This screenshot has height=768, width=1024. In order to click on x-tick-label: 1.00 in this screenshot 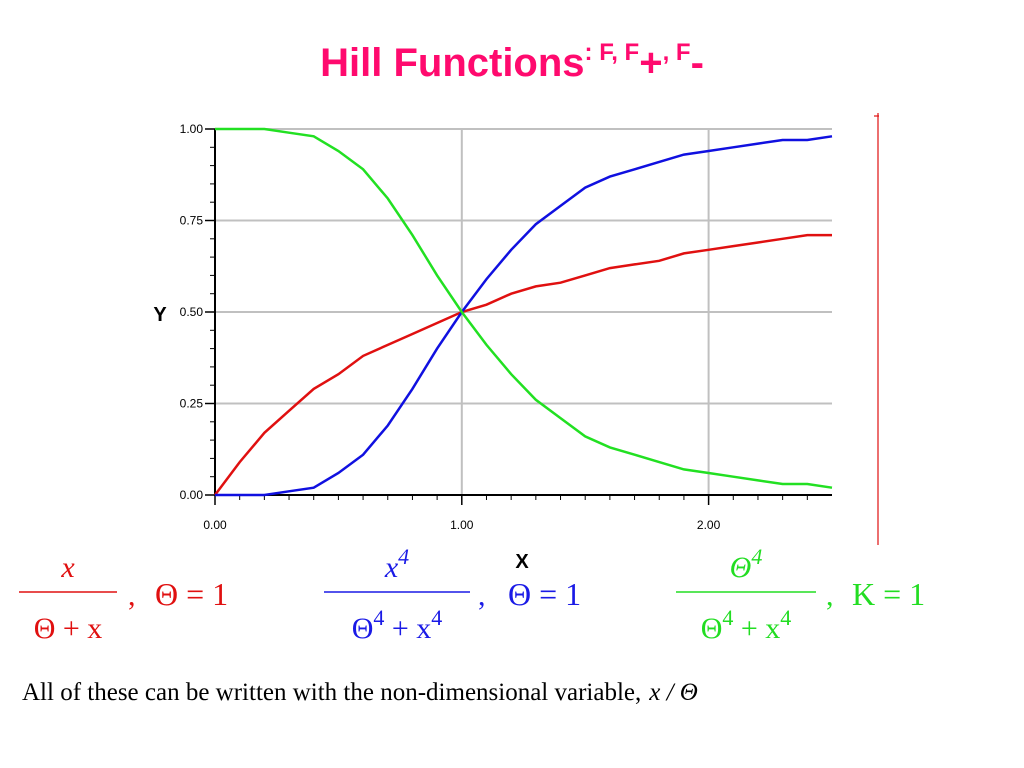, I will do `click(462, 525)`.